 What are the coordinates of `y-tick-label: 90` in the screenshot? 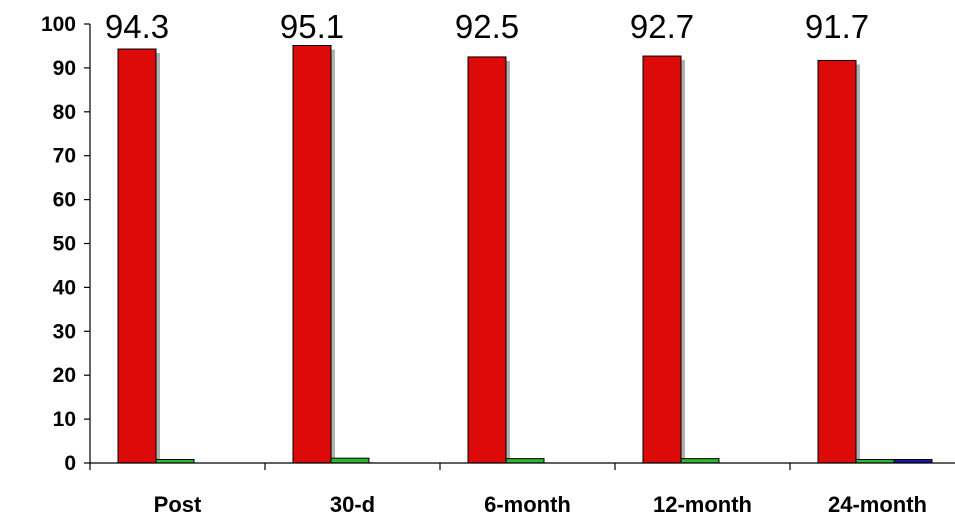 It's located at (64, 68).